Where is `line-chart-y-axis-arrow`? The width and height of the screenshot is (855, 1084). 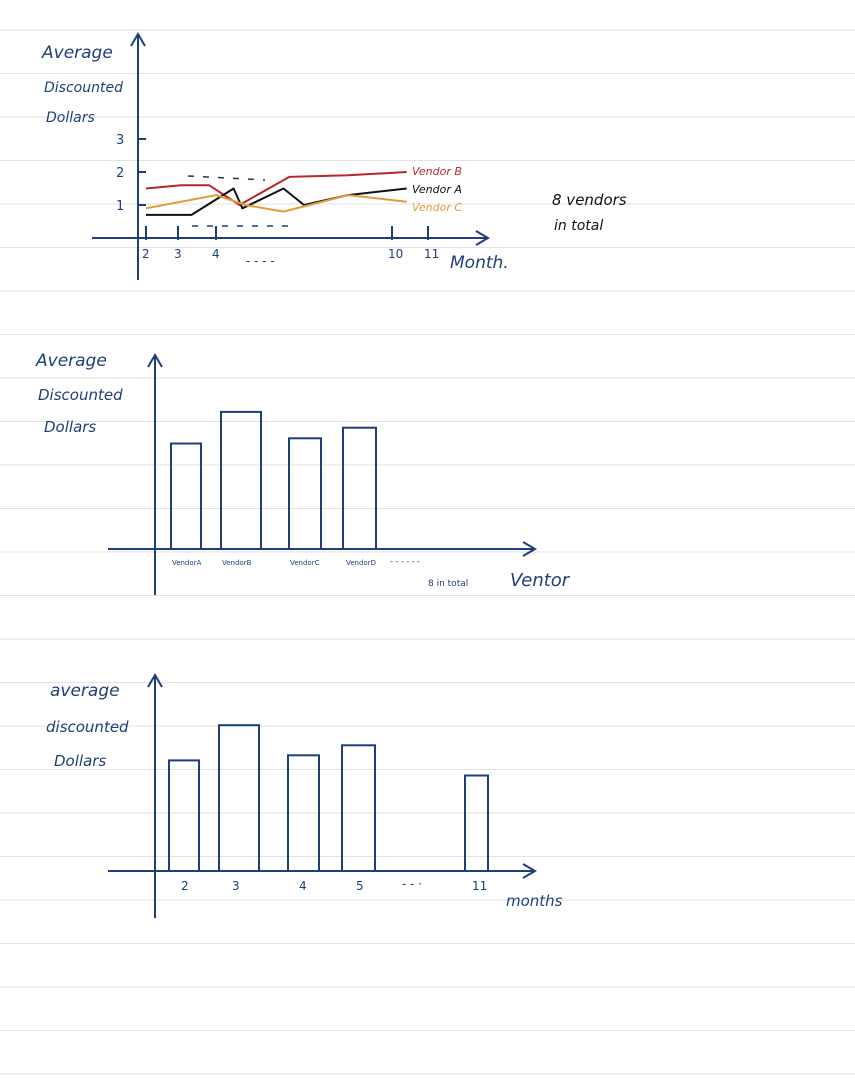 line-chart-y-axis-arrow is located at coordinates (138, 39).